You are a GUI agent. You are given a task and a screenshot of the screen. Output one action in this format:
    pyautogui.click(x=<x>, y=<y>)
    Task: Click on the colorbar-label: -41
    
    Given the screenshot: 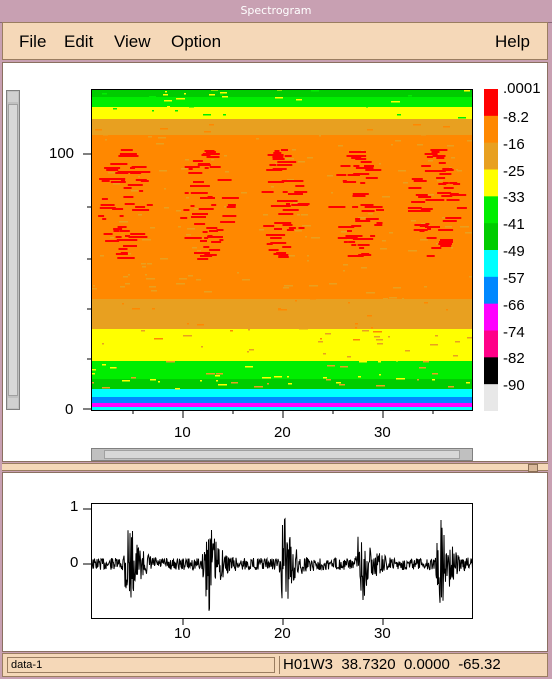 What is the action you would take?
    pyautogui.click(x=514, y=225)
    